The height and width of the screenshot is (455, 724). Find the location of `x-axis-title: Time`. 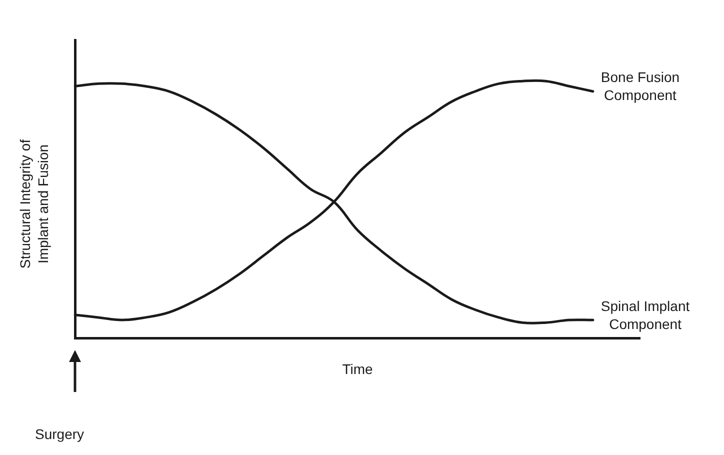

x-axis-title: Time is located at coordinates (358, 368).